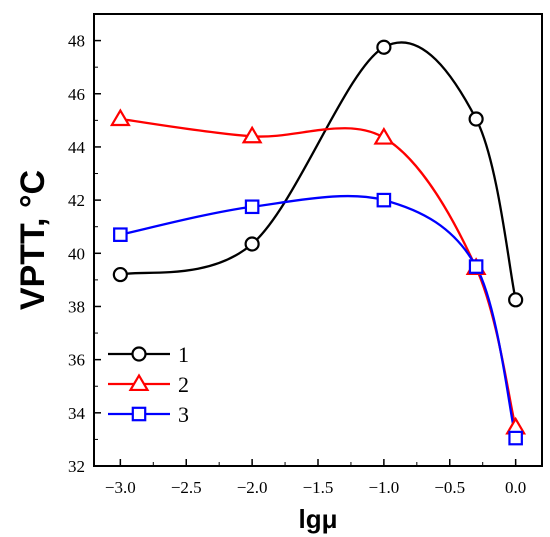  What do you see at coordinates (76, 94) in the screenshot?
I see `y-tick-label: 46` at bounding box center [76, 94].